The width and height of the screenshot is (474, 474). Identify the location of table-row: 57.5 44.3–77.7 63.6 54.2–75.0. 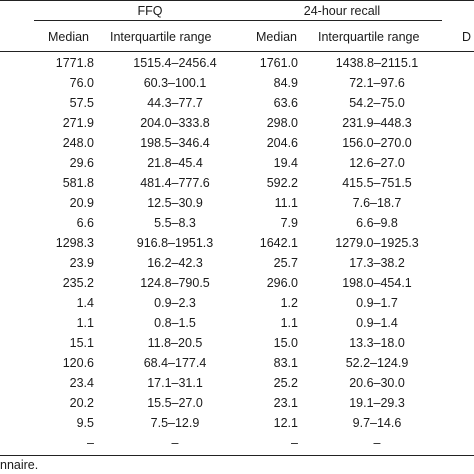
(237, 103).